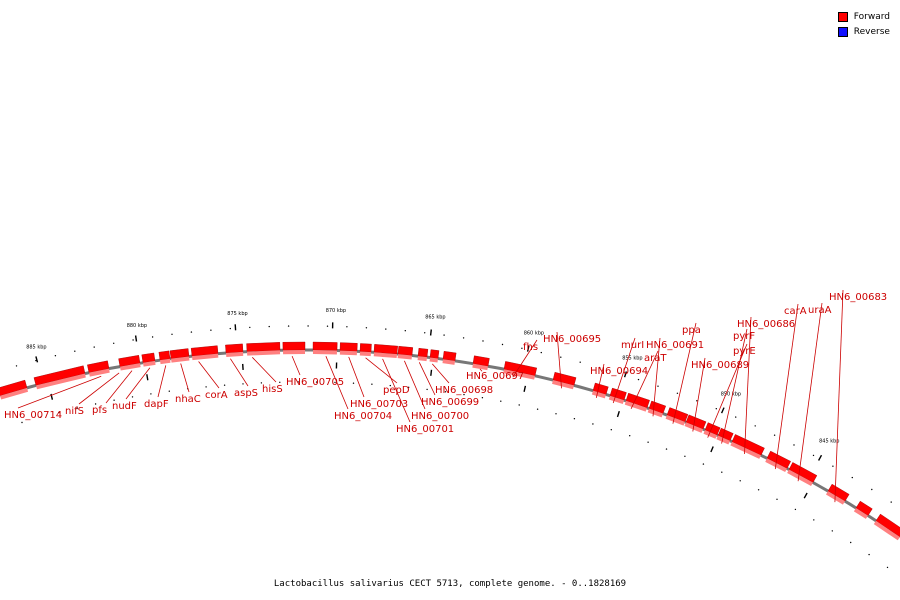 The width and height of the screenshot is (900, 600). Describe the element at coordinates (744, 336) in the screenshot. I see `gene-label: pyrF` at that location.